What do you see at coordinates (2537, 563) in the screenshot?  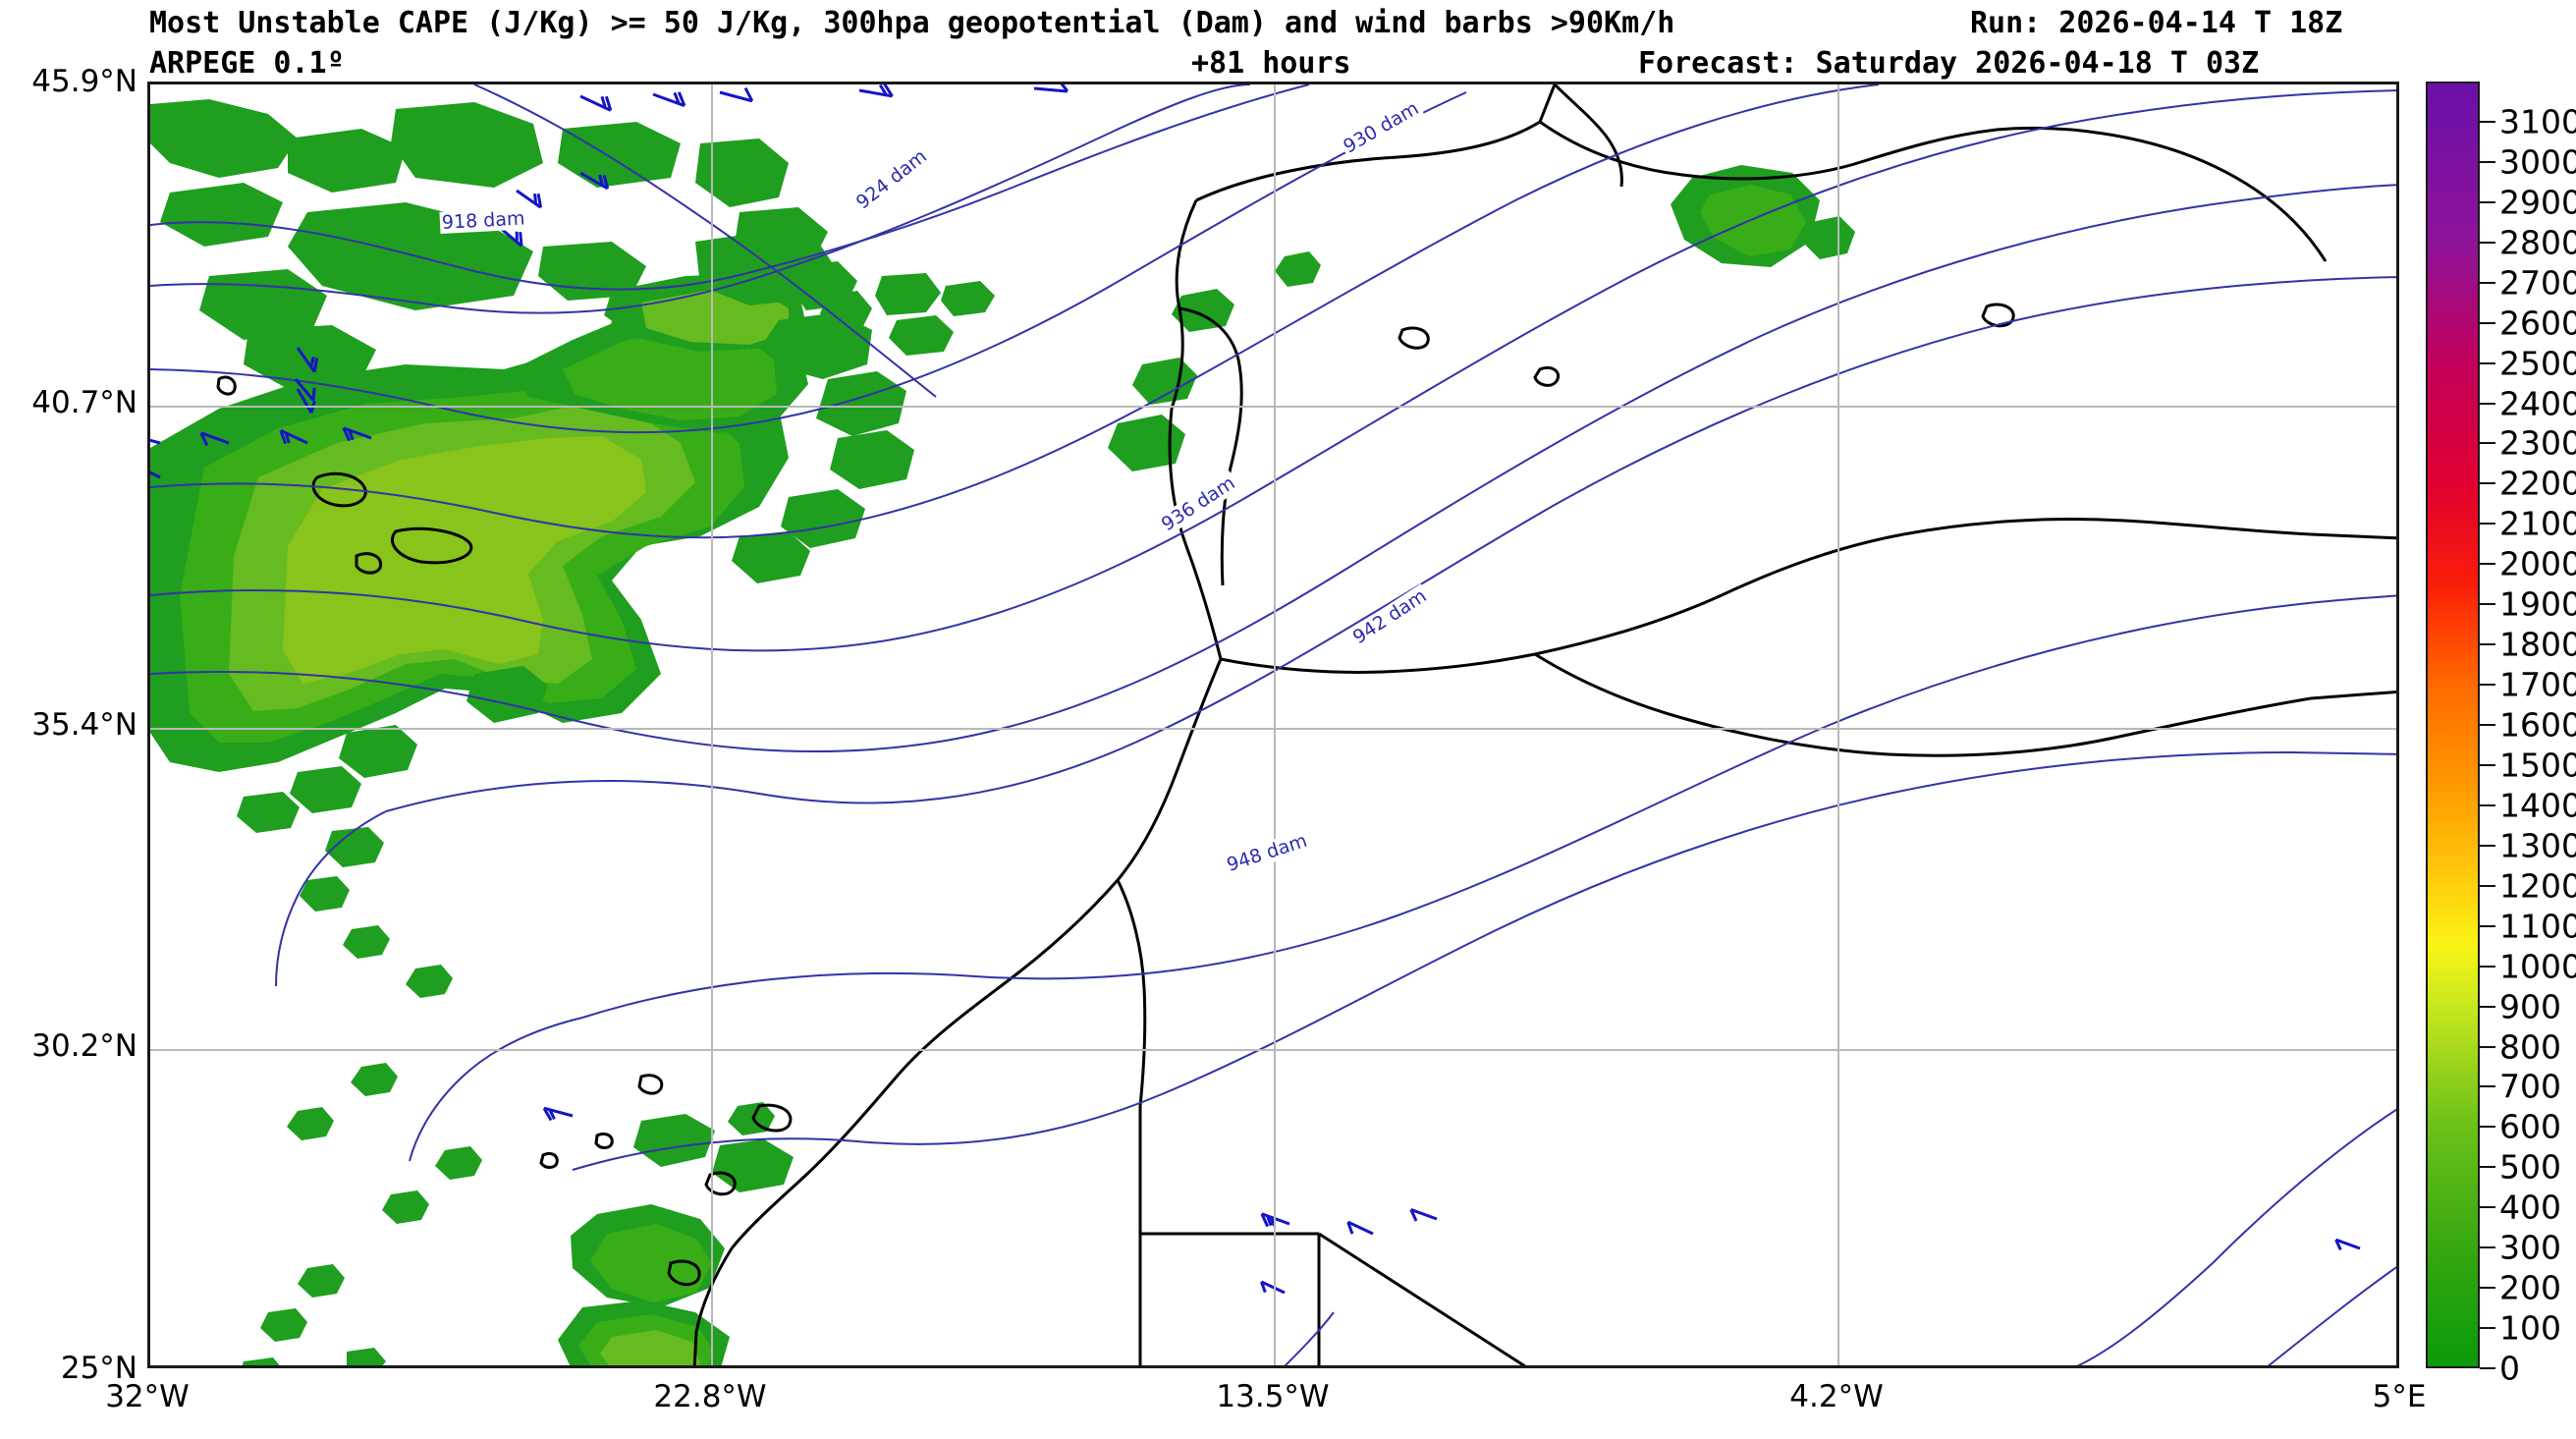 I see `colorbar-tick-label: 2000` at bounding box center [2537, 563].